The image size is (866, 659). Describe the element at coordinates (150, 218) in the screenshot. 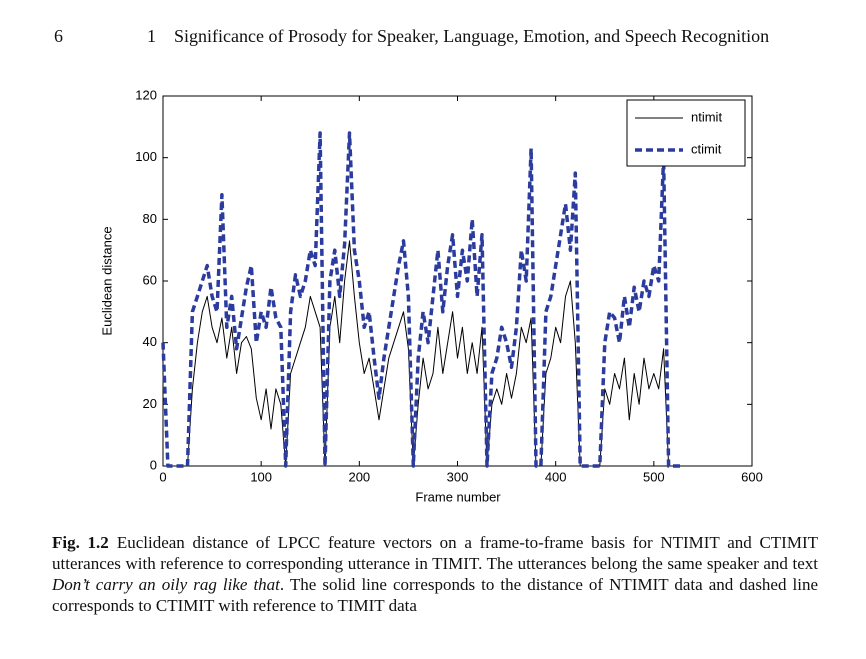

I see `y-tick-label: 80` at that location.